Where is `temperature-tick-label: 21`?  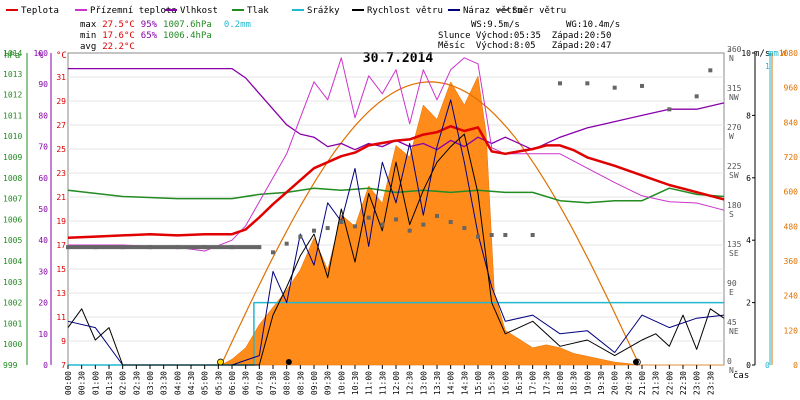
temperature-tick-label: 21 is located at coordinates (61, 197).